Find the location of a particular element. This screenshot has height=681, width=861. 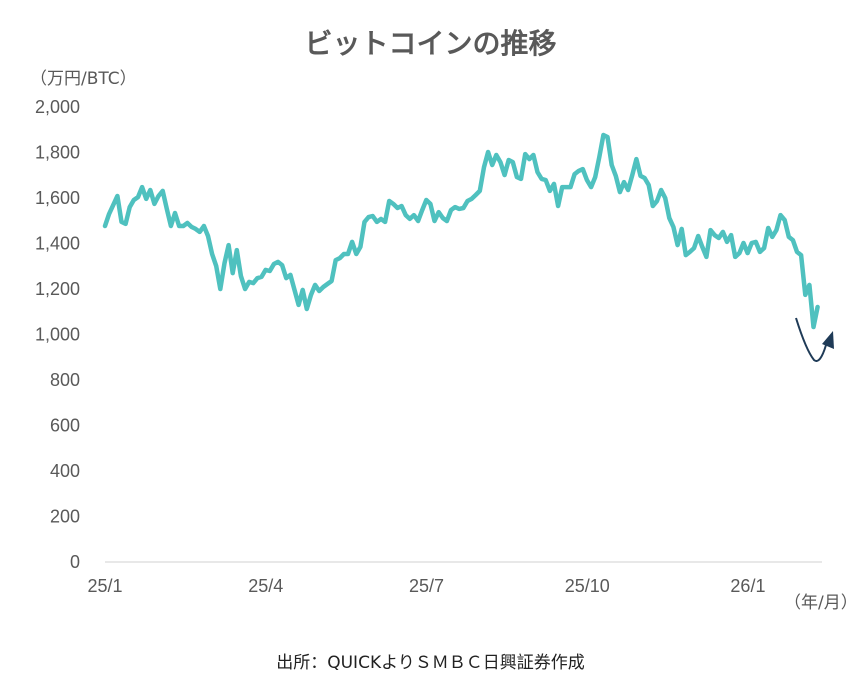

y-tick-label: 2,000 is located at coordinates (57, 107).